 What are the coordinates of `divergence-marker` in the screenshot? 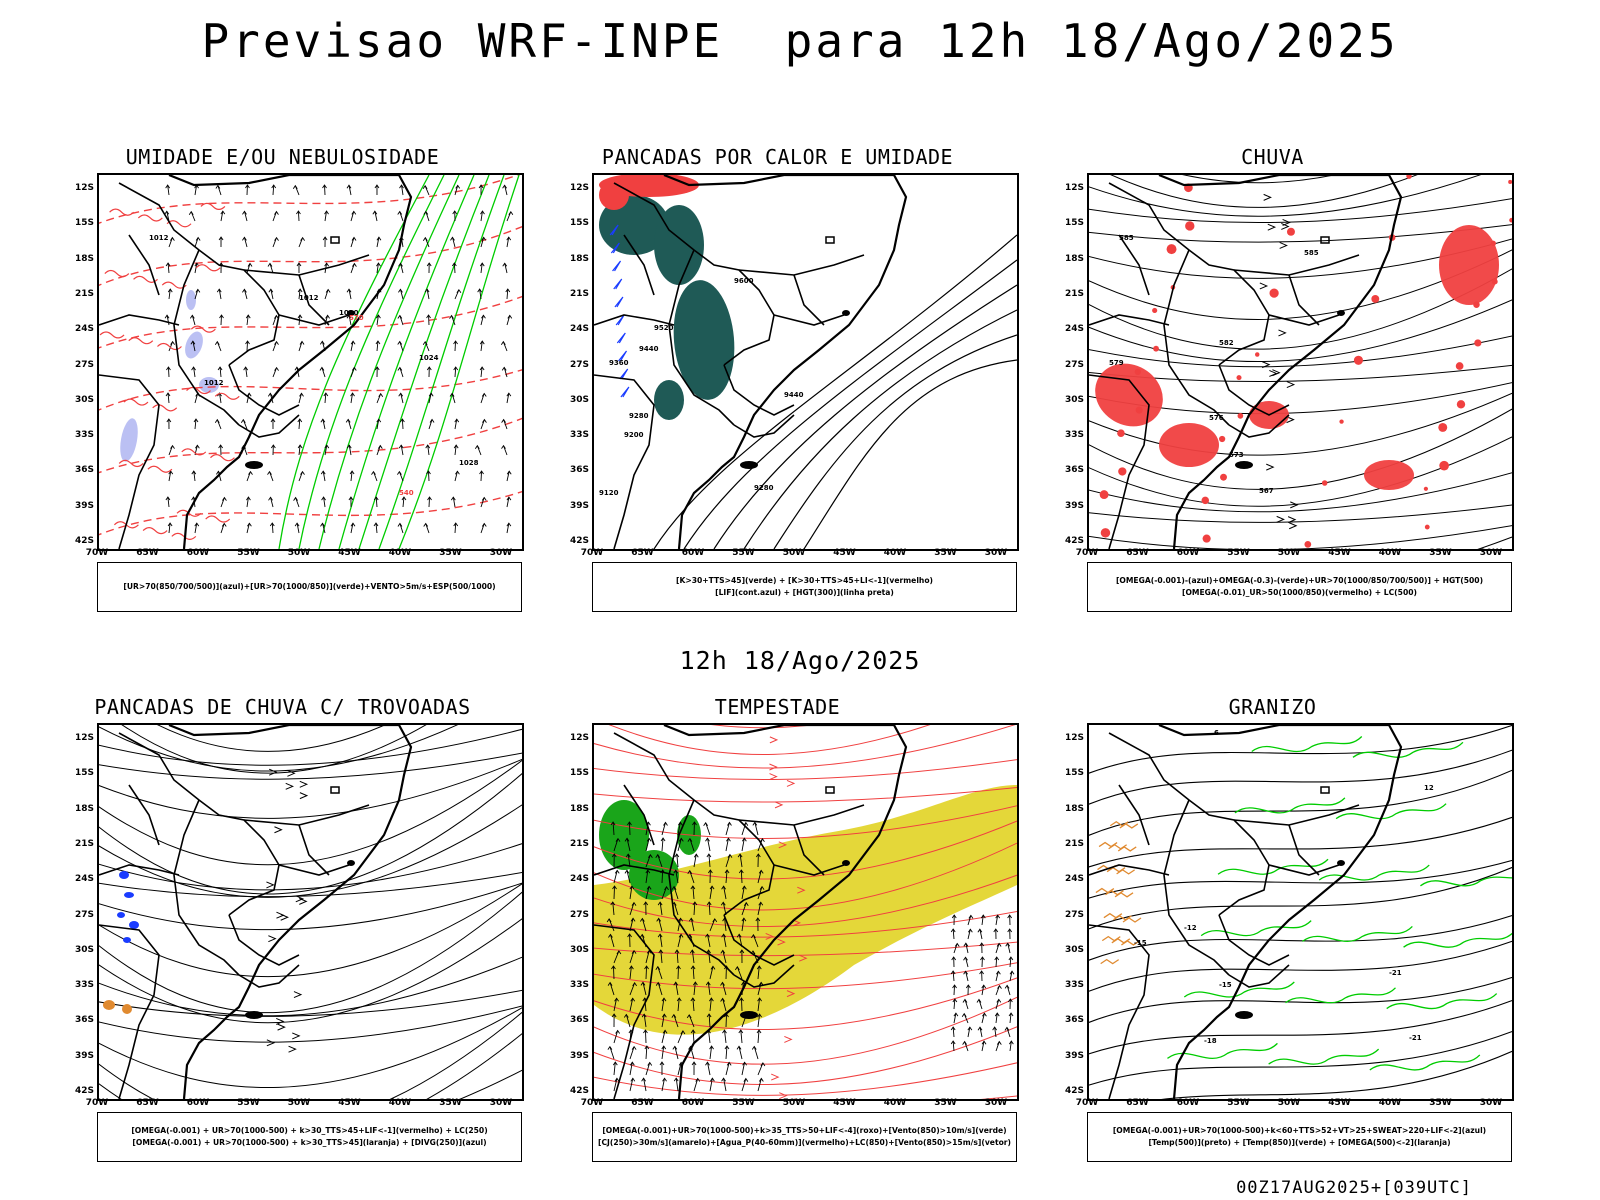 It's located at (127, 940).